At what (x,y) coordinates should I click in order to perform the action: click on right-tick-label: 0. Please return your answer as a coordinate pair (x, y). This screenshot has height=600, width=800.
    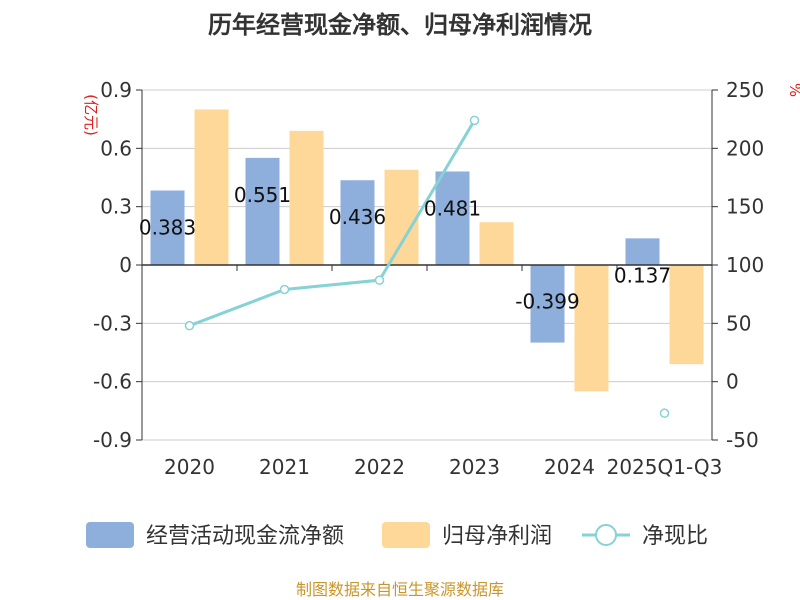
    Looking at the image, I should click on (732, 382).